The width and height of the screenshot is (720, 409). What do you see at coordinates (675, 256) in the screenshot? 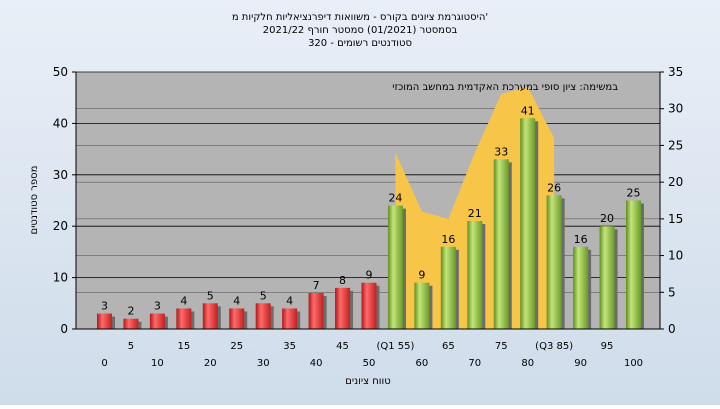
I see `y2-tick-label: 10` at bounding box center [675, 256].